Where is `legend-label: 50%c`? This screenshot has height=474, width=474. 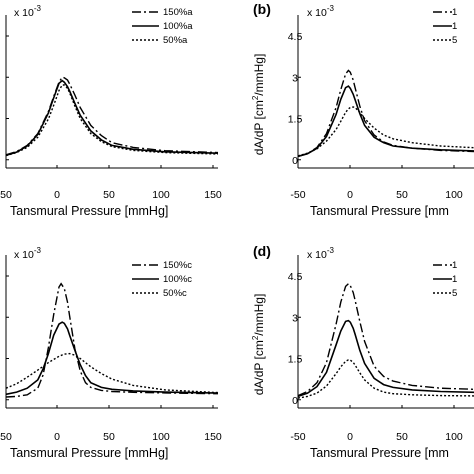 legend-label: 50%c is located at coordinates (175, 293).